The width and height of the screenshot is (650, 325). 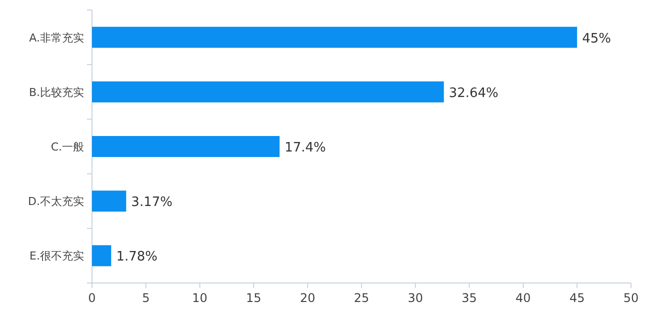 What do you see at coordinates (92, 298) in the screenshot?
I see `x-tick-label: 0` at bounding box center [92, 298].